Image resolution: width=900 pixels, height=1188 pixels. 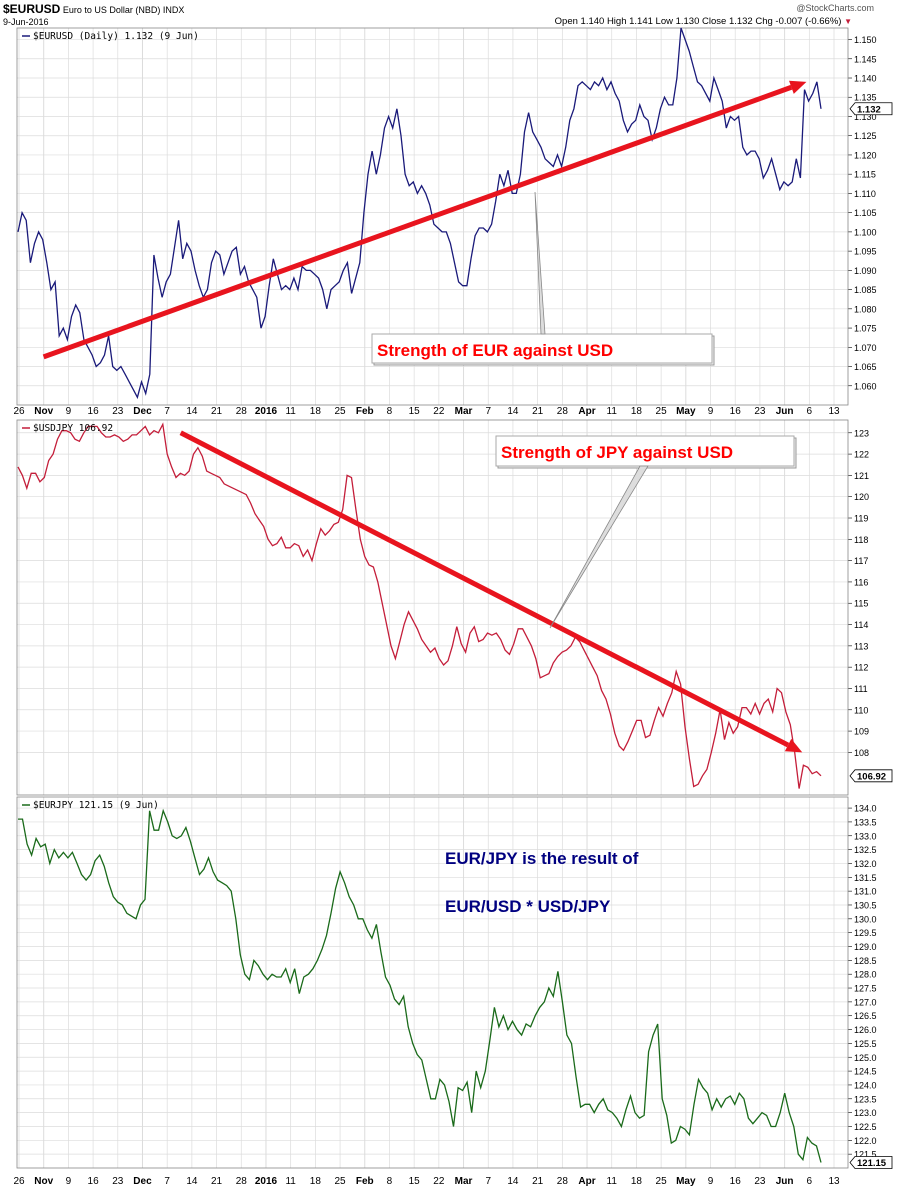 I want to click on x-tick-label: Feb, so click(x=365, y=1181).